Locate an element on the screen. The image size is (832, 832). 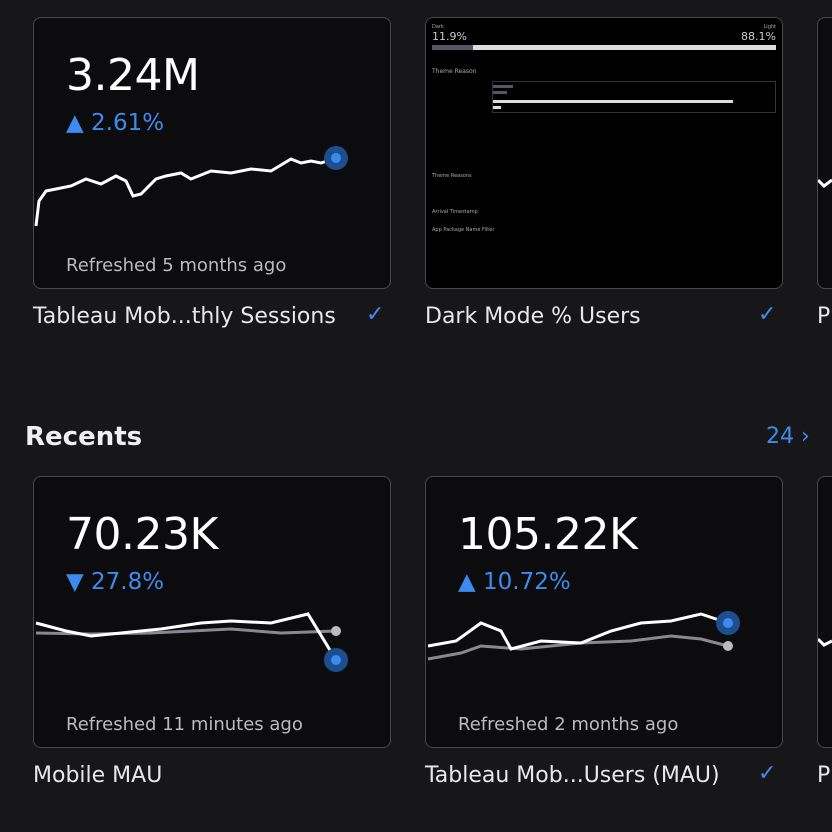
thumb-light-value: 88.1% is located at coordinates (758, 36).